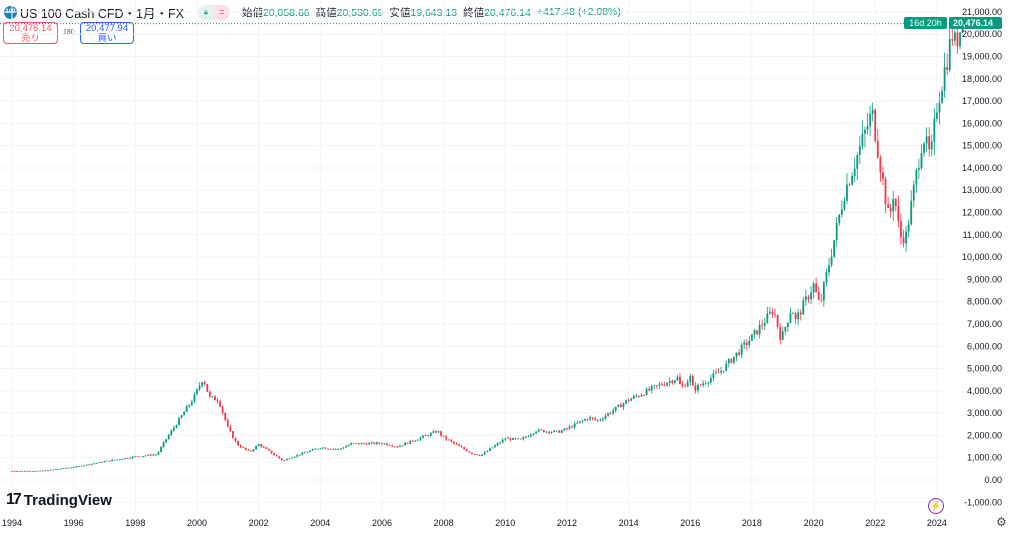 The height and width of the screenshot is (533, 1024). What do you see at coordinates (107, 33) in the screenshot?
I see `buy-button: 20,477.94 買い` at bounding box center [107, 33].